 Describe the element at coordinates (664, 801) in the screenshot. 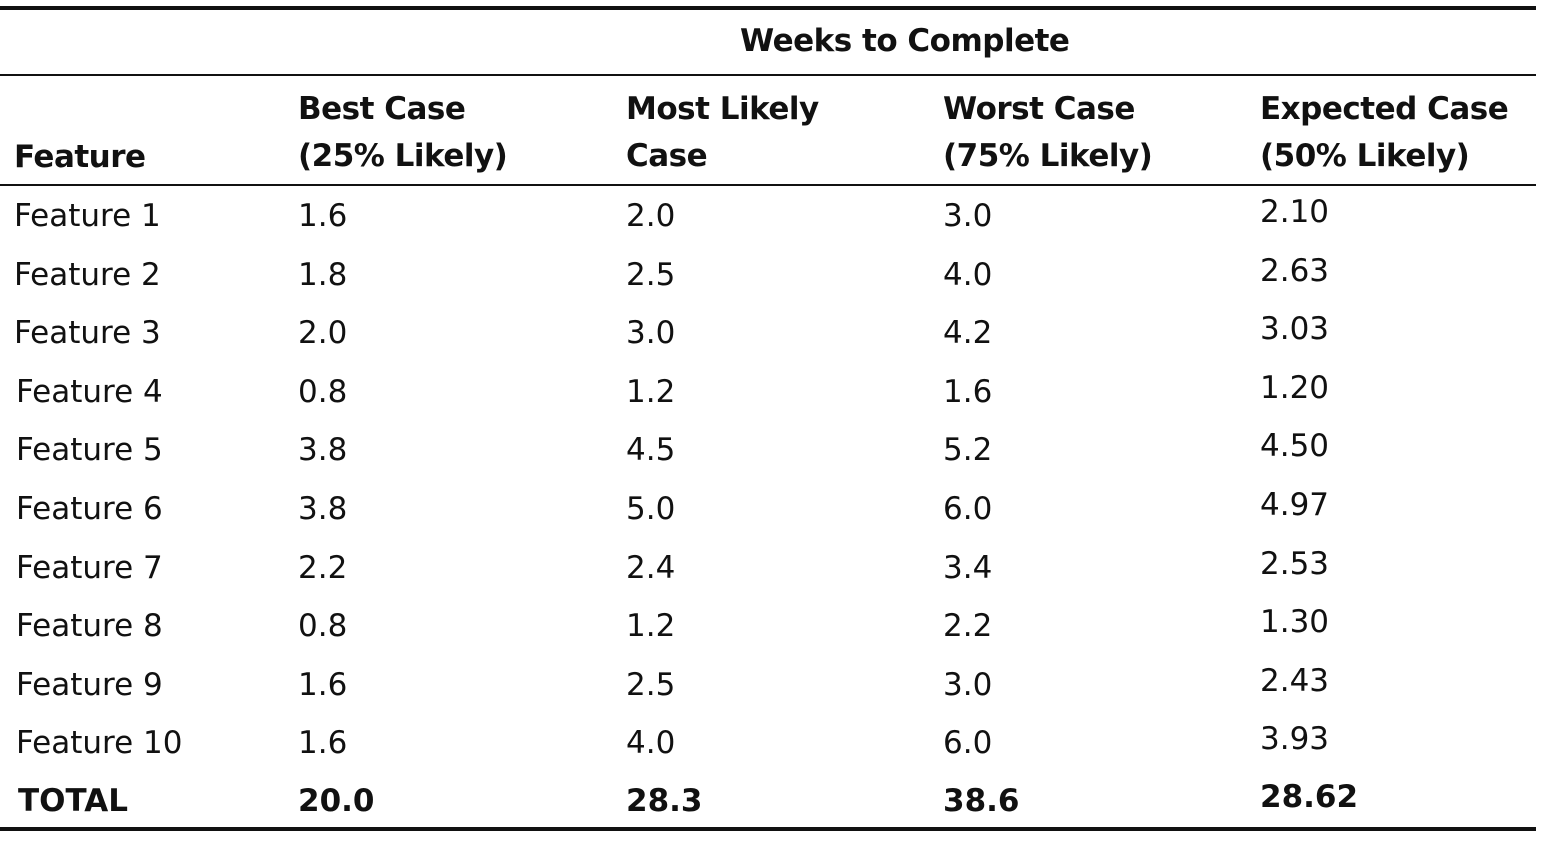

I see `total-most-likely-case: 28.3` at that location.